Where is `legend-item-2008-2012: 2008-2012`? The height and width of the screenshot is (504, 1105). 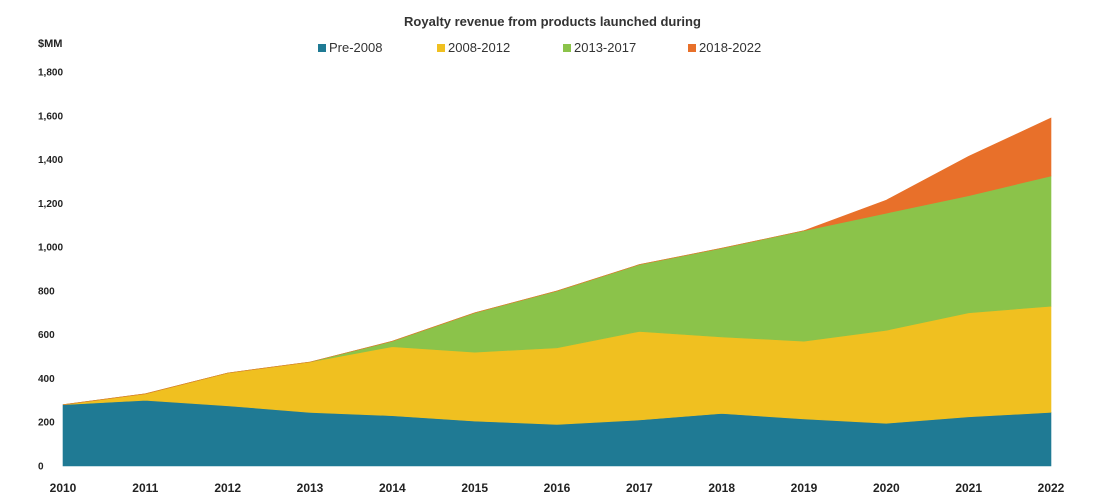
legend-item-2008-2012: 2008-2012 is located at coordinates (473, 47).